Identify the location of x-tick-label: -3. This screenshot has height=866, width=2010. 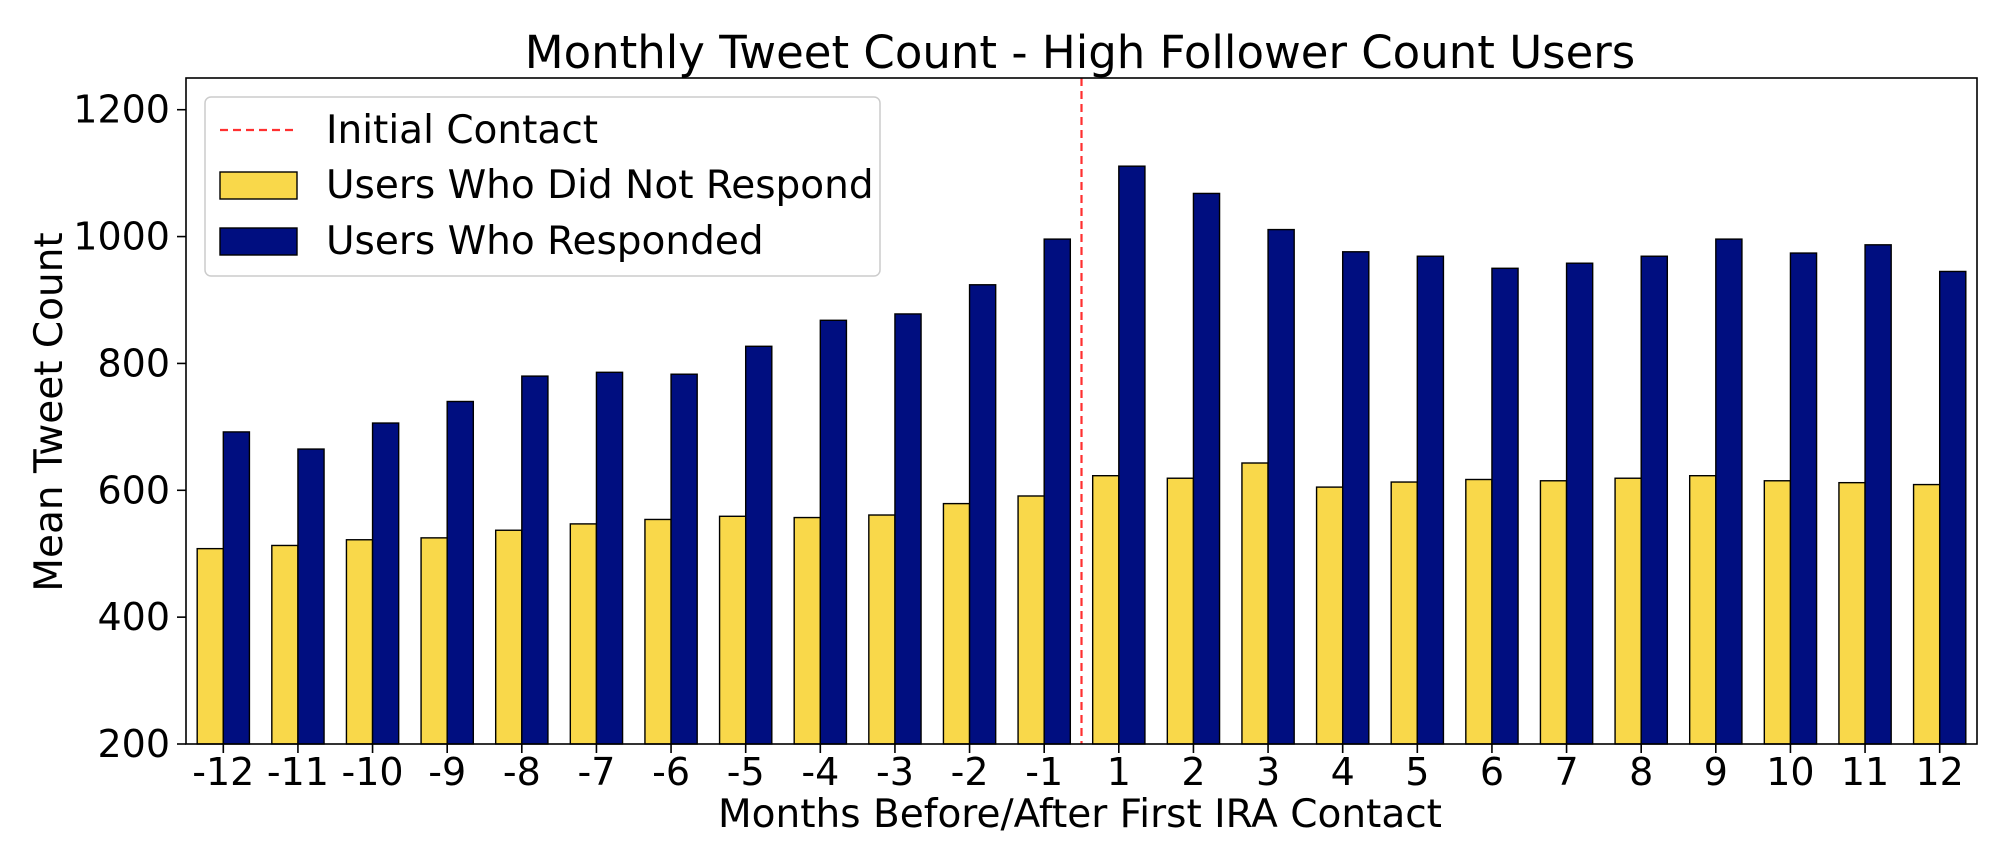
(895, 772).